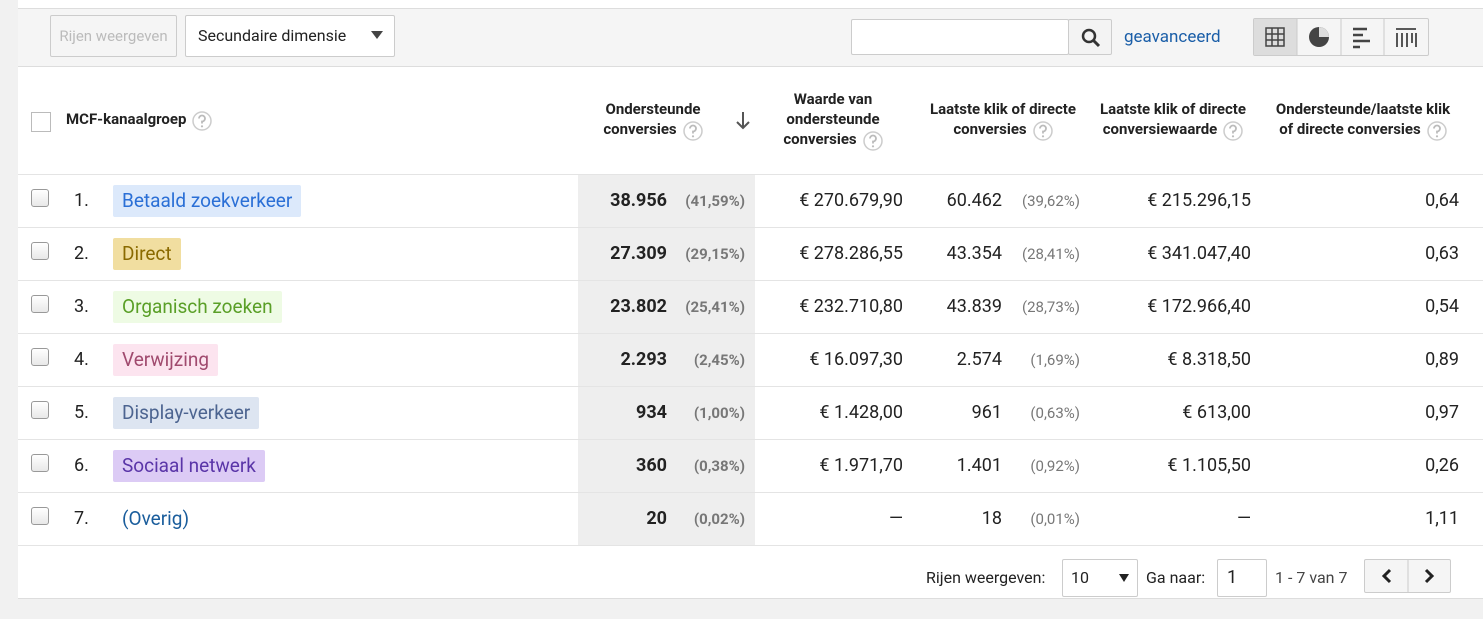  I want to click on header-content: Laatste klik of directe conversies, so click(1003, 120).